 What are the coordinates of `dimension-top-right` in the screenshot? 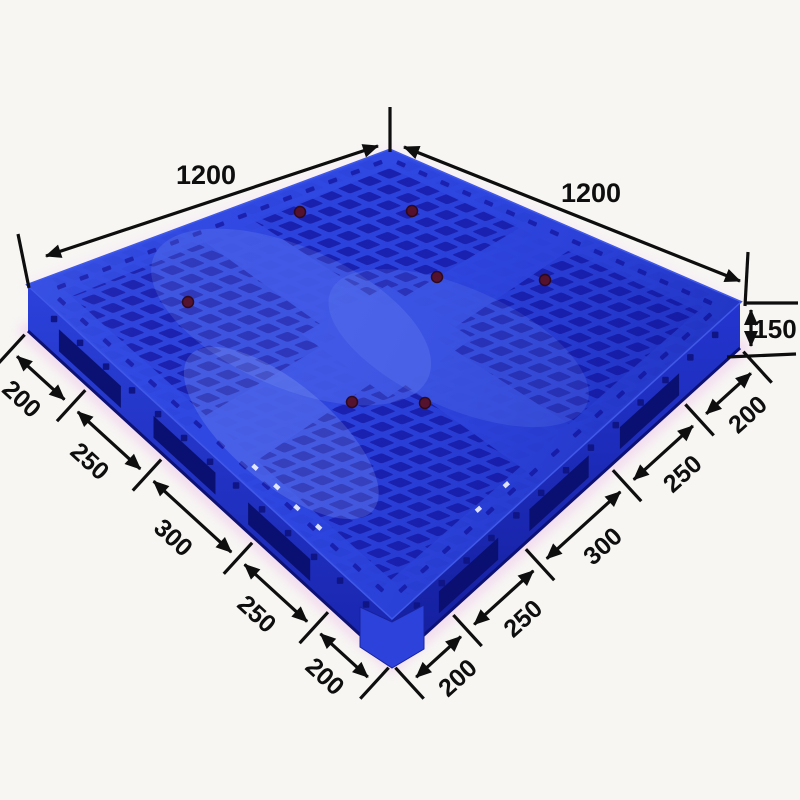 It's located at (576, 226).